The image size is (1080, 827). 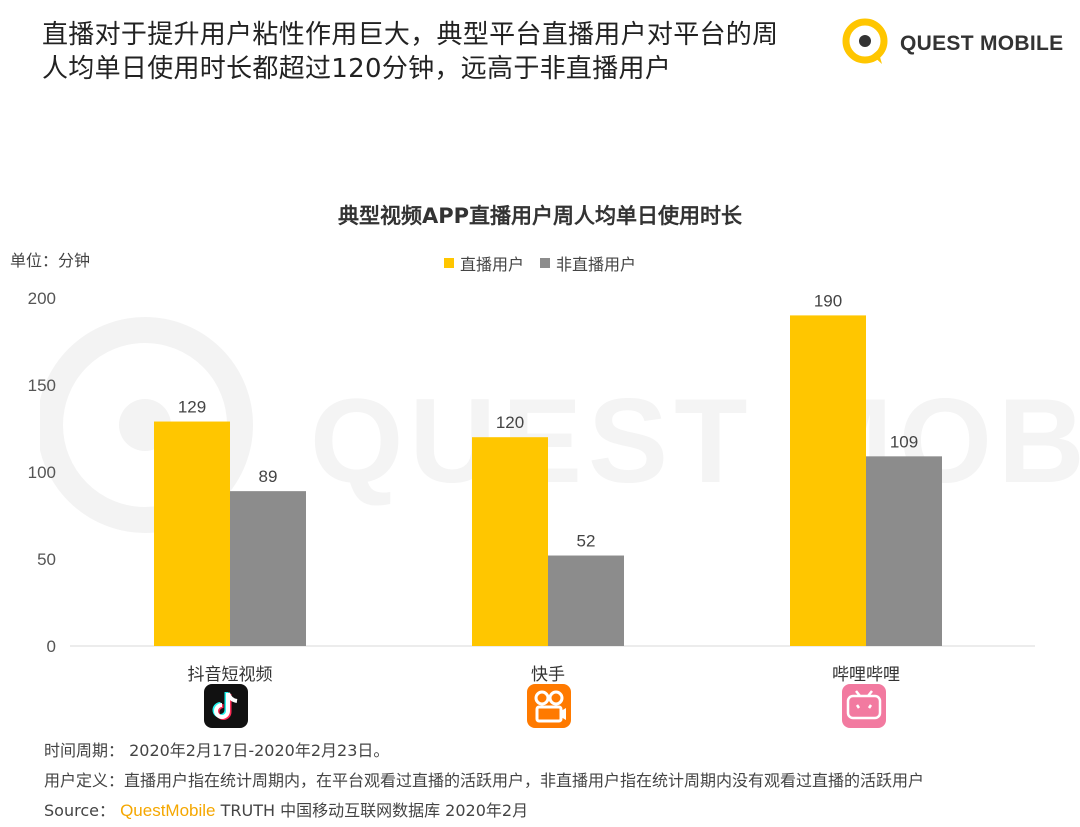 I want to click on brand-logo: QUEST MOBILE, so click(x=953, y=42).